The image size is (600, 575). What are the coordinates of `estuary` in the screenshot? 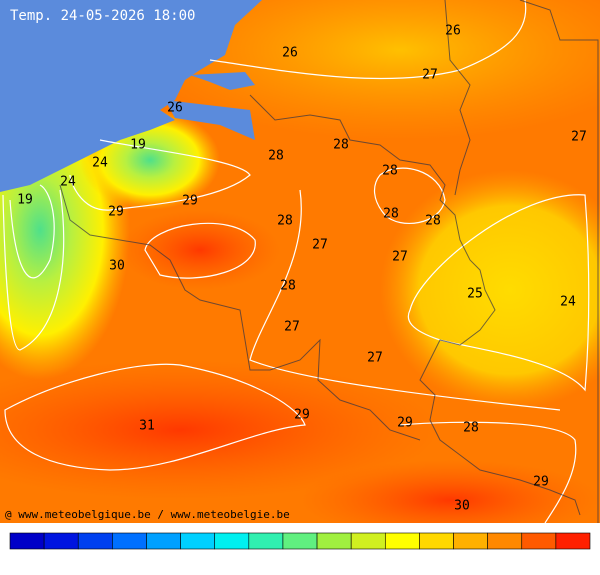 It's located at (210, 106).